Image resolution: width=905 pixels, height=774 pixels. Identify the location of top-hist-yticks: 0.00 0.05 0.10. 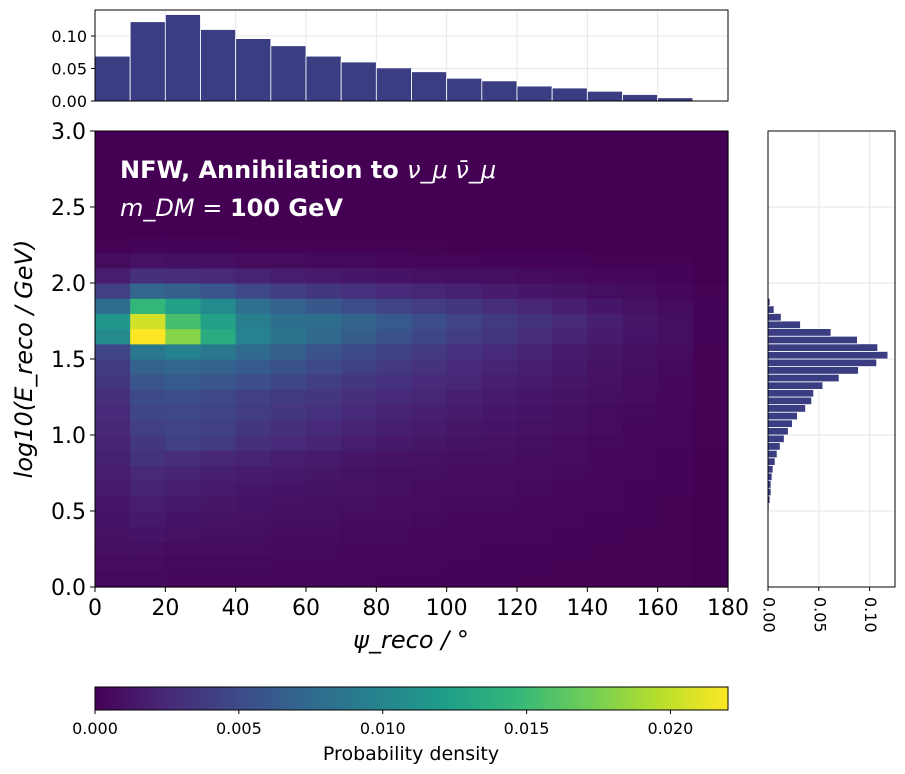
(73, 69).